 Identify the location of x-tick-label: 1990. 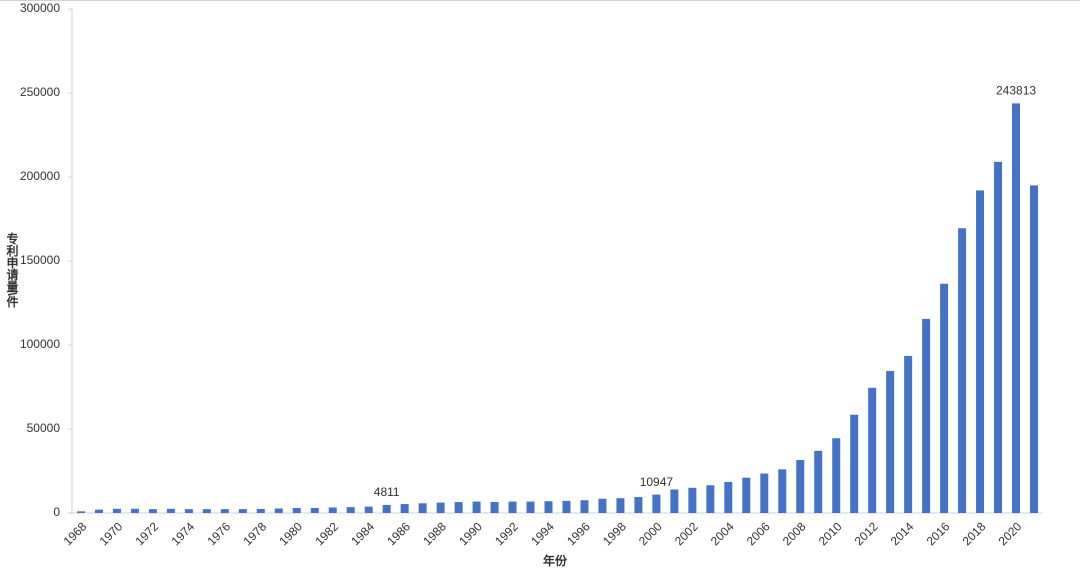
(470, 533).